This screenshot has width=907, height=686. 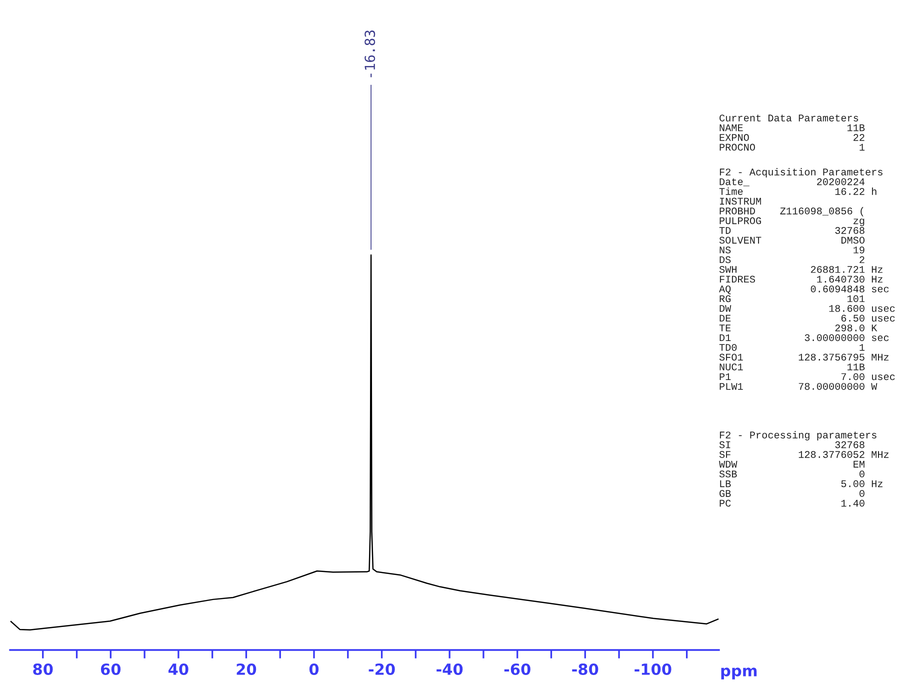 What do you see at coordinates (178, 669) in the screenshot?
I see `x-tick-label: 40` at bounding box center [178, 669].